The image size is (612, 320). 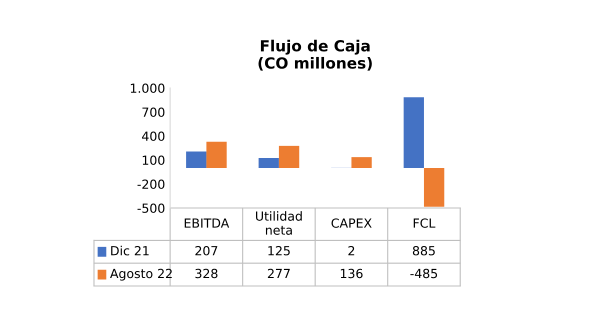 I want to click on y-tick-label: -200, so click(x=151, y=184).